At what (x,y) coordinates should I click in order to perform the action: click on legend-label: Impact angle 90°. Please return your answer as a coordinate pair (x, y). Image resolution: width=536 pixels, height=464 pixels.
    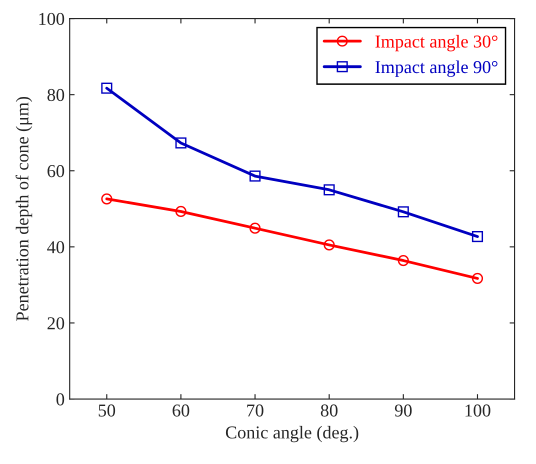
    Looking at the image, I should click on (436, 68).